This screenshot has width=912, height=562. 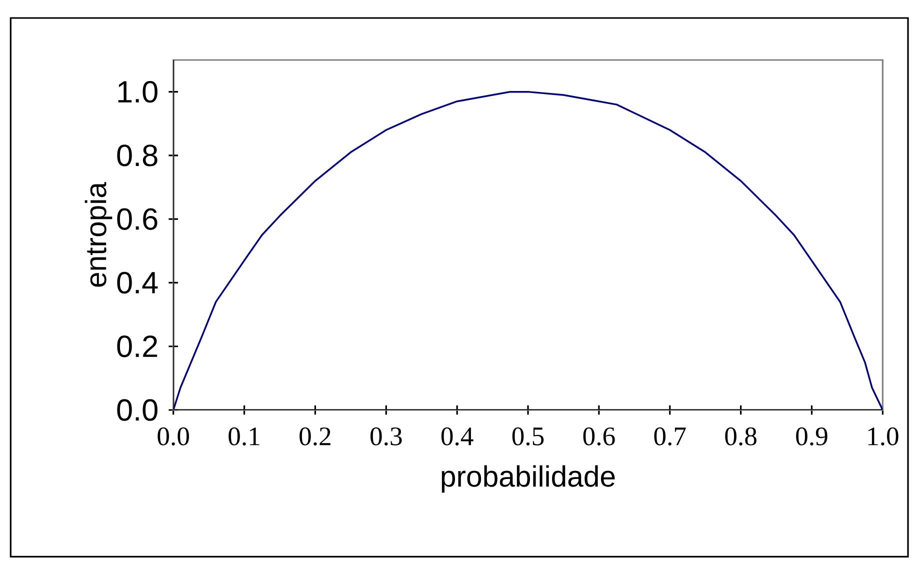 What do you see at coordinates (137, 155) in the screenshot?
I see `y-tick-label: 0.8` at bounding box center [137, 155].